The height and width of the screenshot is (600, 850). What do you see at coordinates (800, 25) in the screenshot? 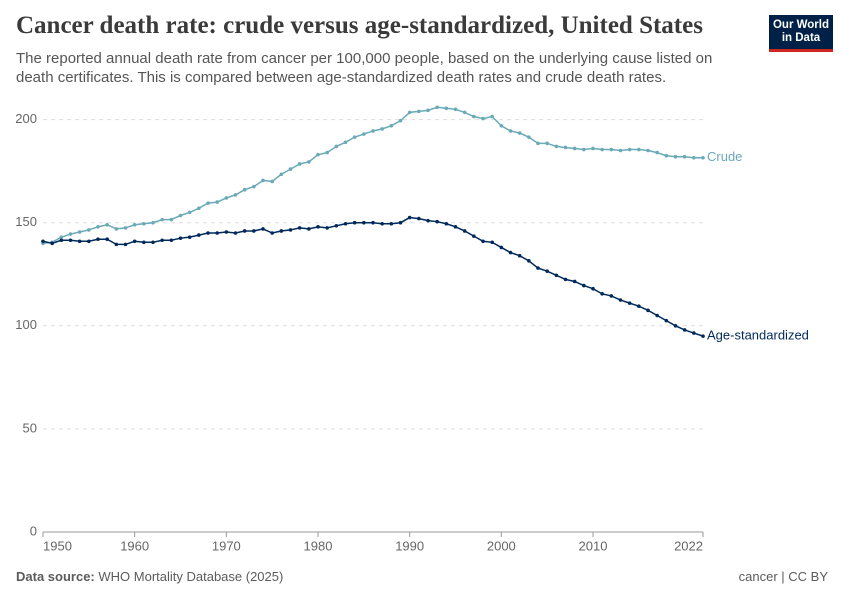
I see `logo-line: Our World` at bounding box center [800, 25].